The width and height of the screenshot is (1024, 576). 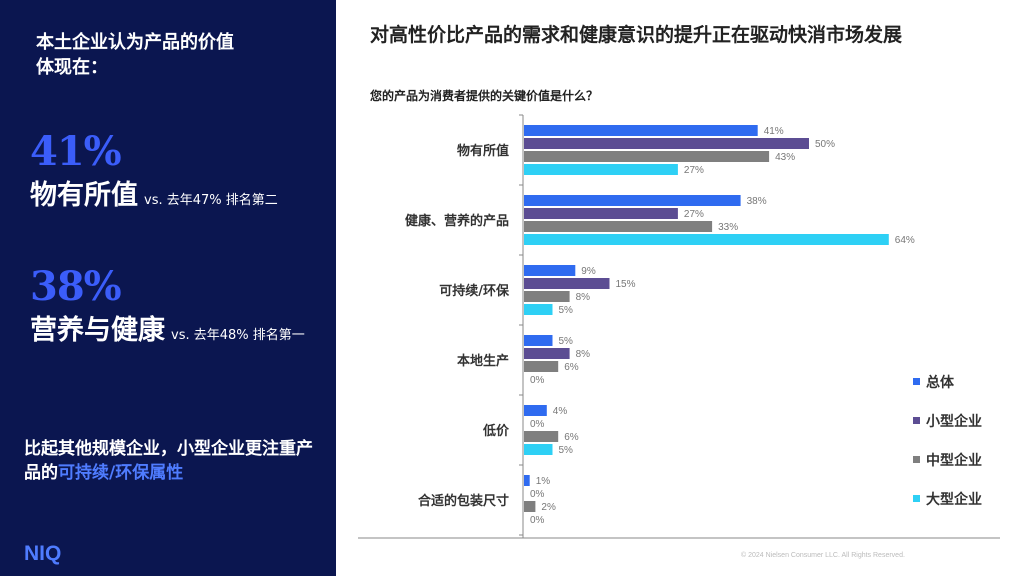 I want to click on legend-label: 大型企业, so click(x=954, y=500).